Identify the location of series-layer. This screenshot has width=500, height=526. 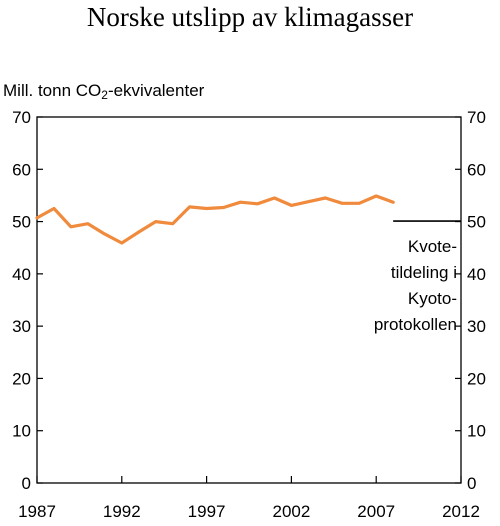
(215, 219).